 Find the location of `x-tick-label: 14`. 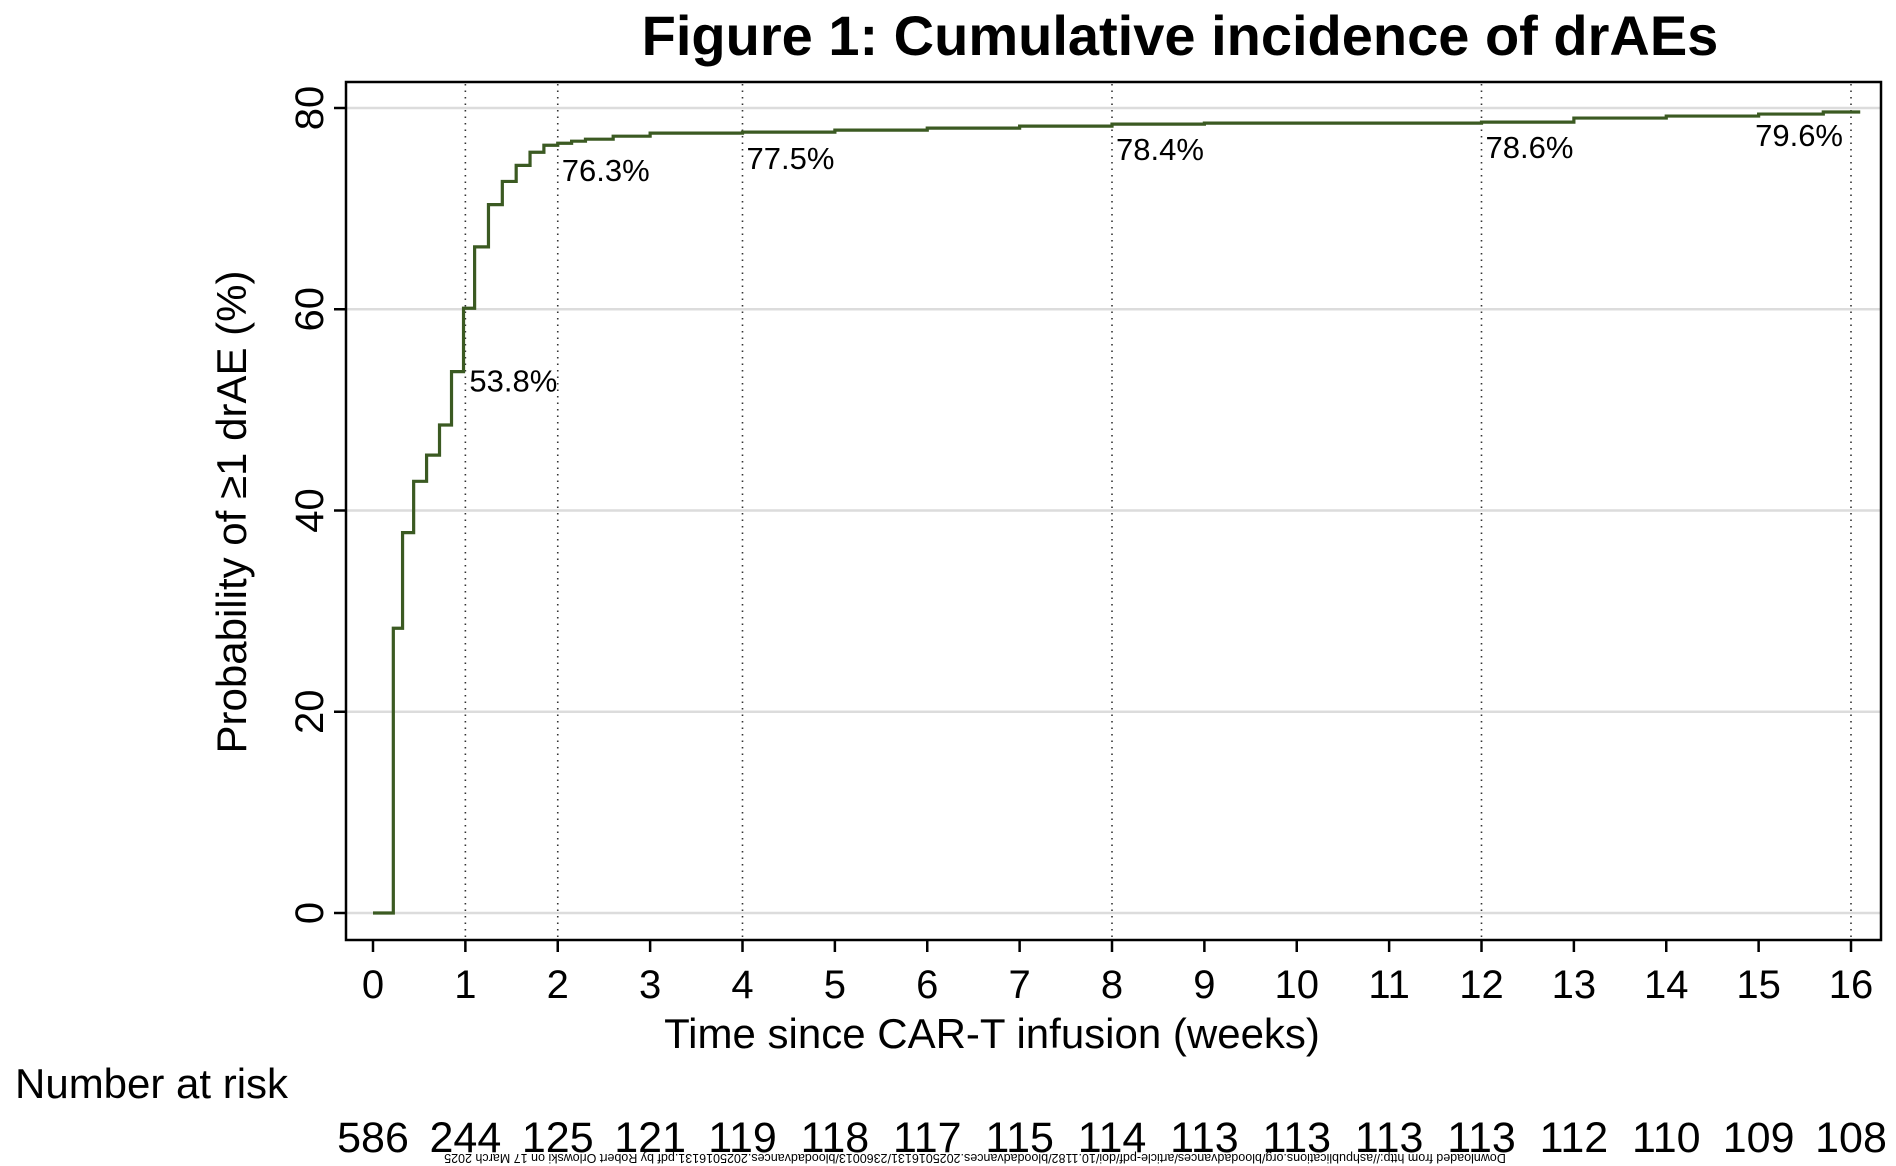

x-tick-label: 14 is located at coordinates (1666, 985).